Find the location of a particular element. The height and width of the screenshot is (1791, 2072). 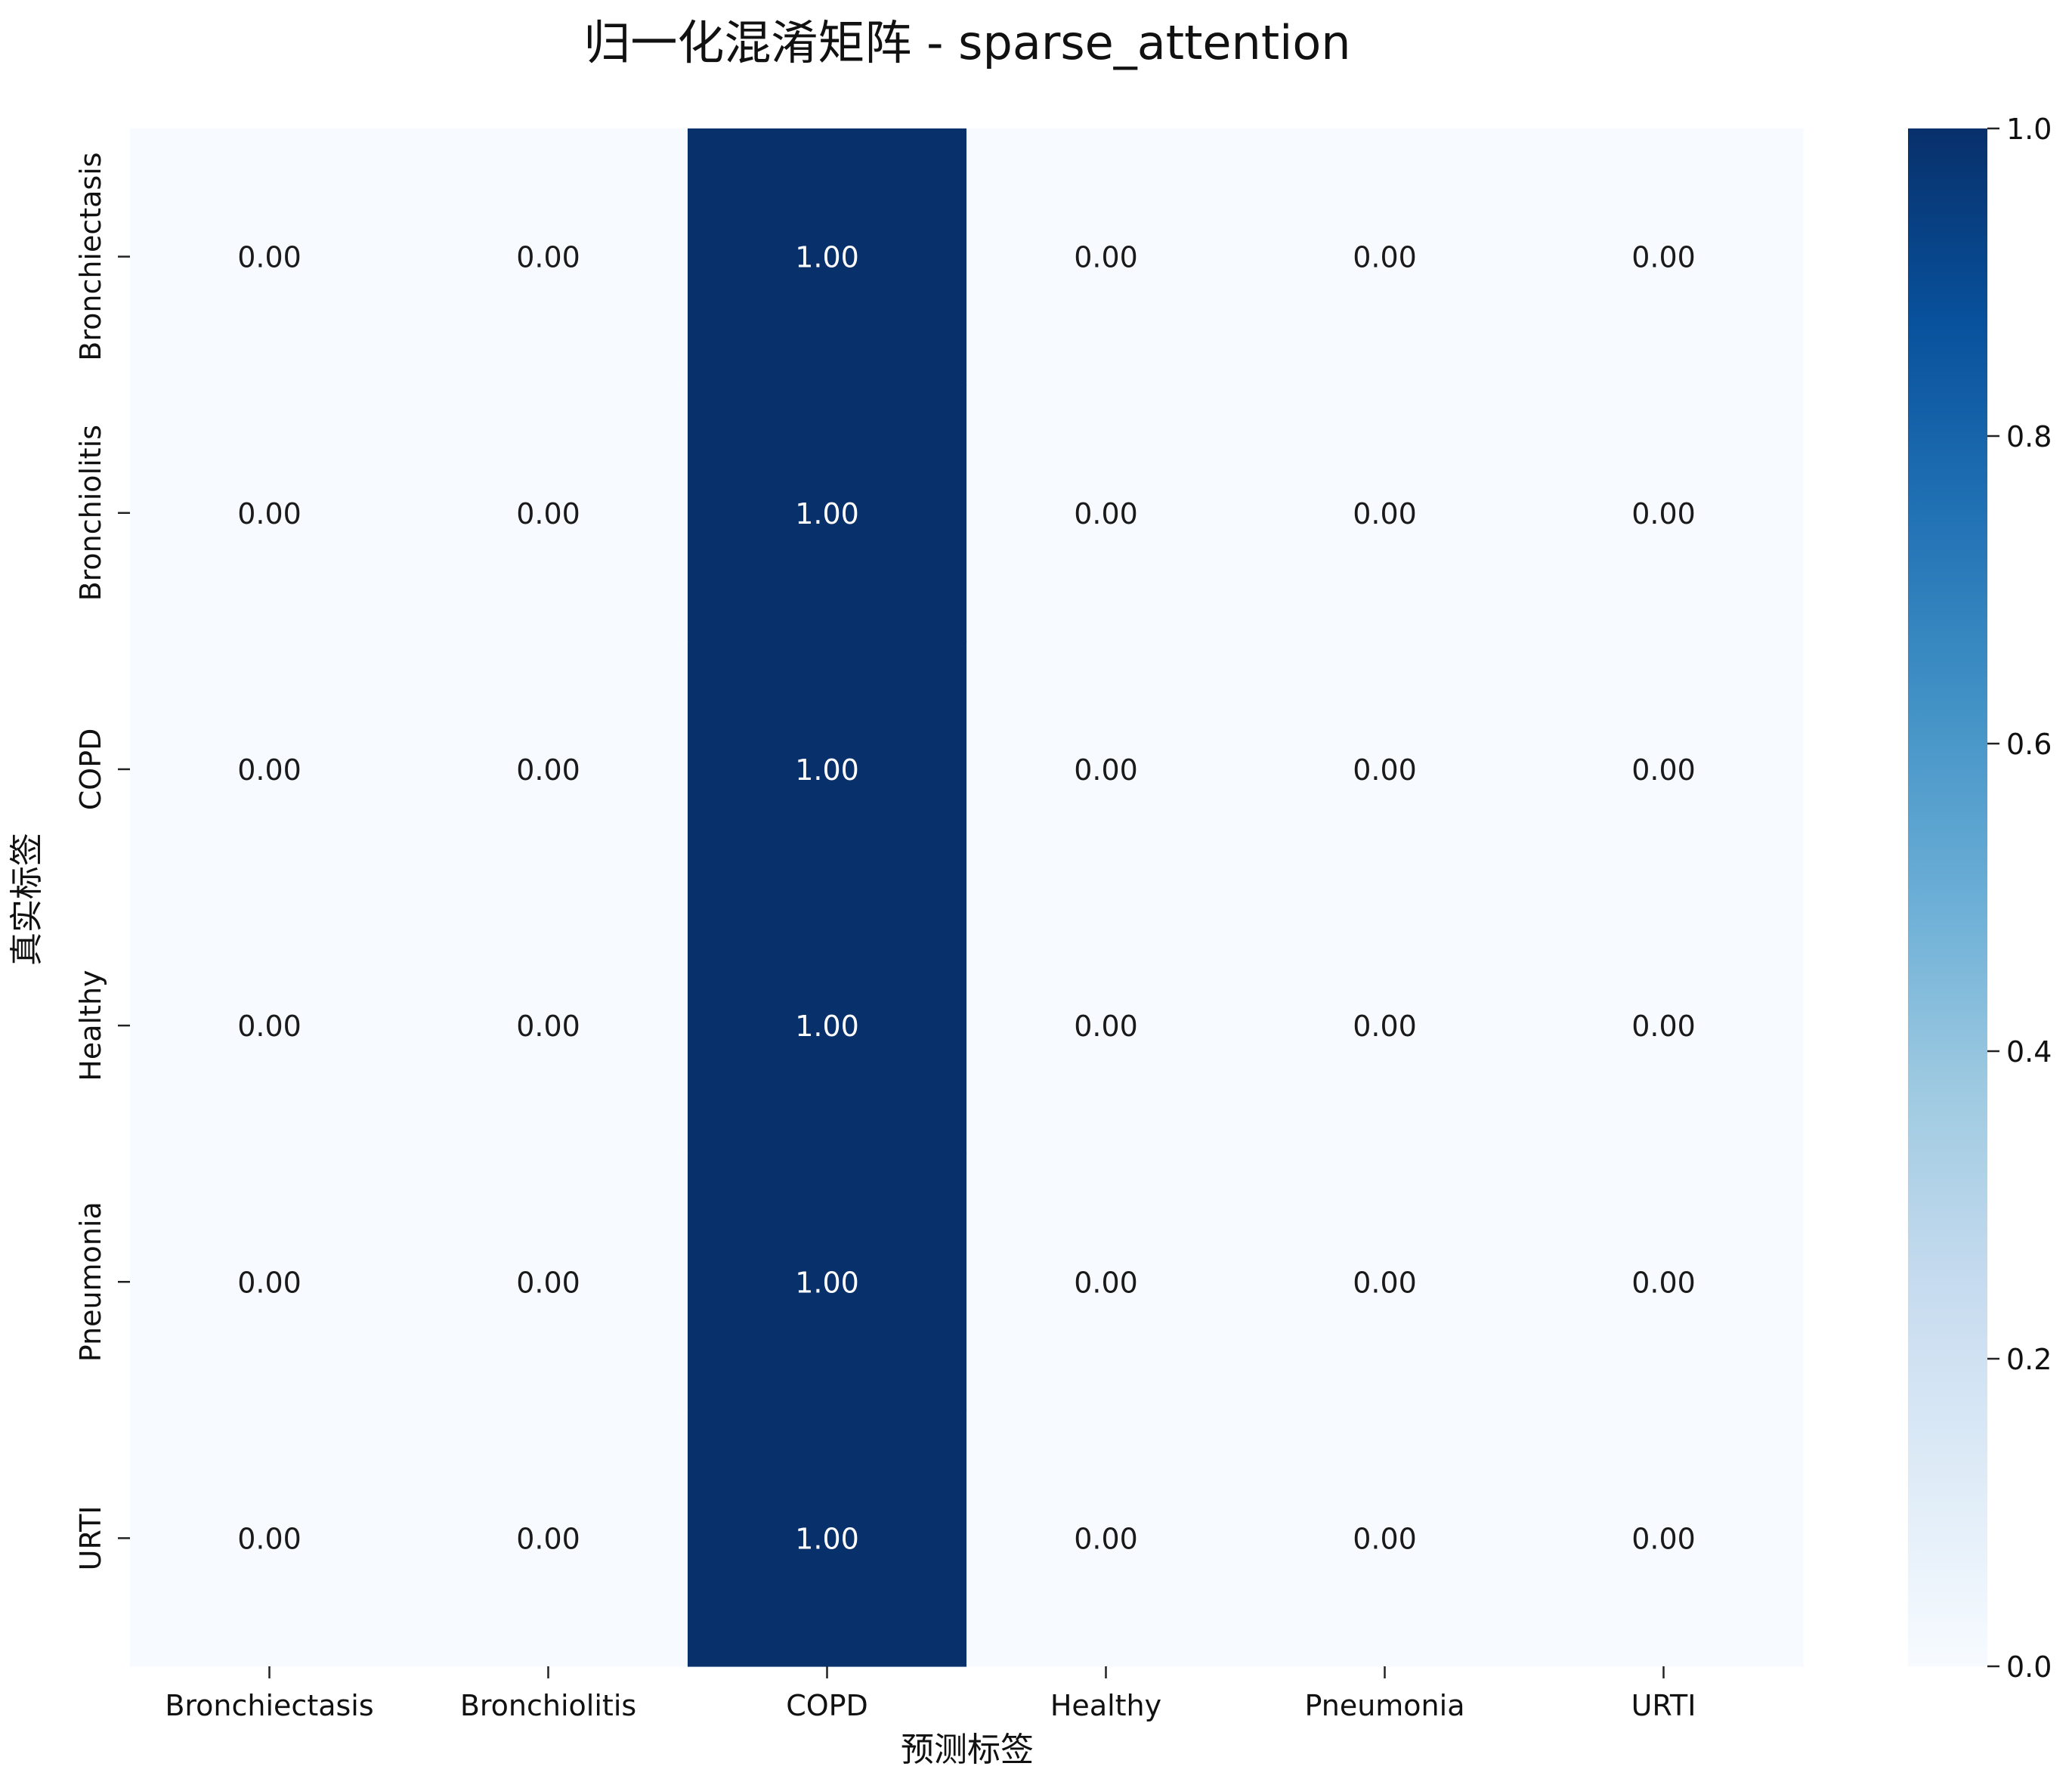

colorbar-tick-label: 0.6 is located at coordinates (2029, 745).